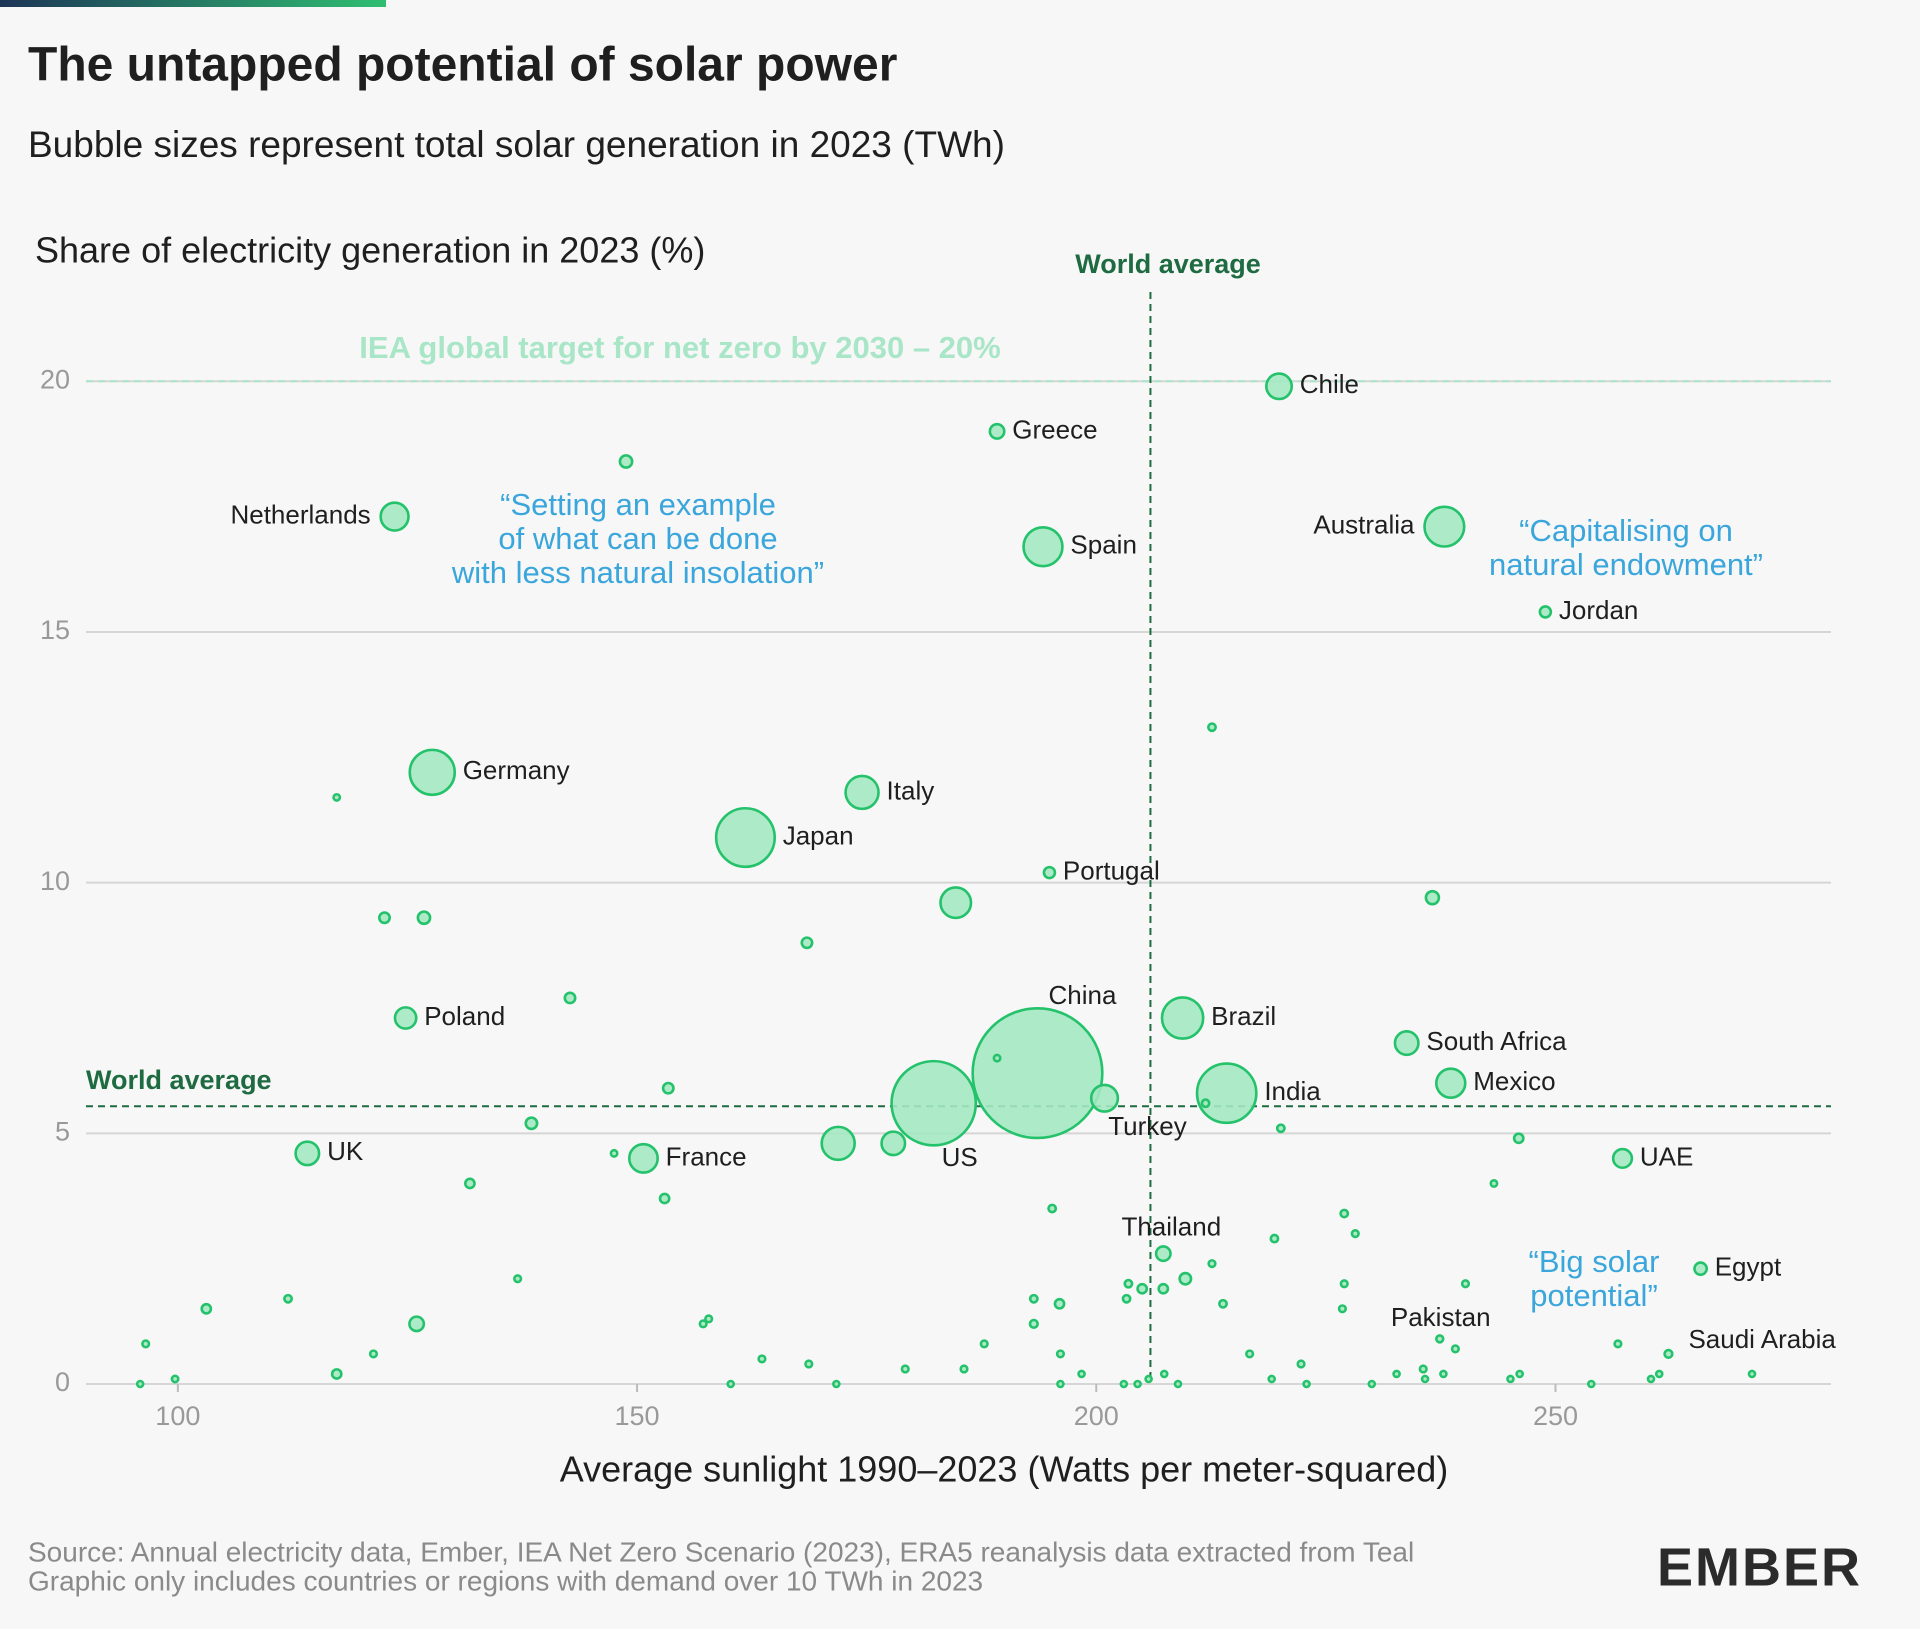 The width and height of the screenshot is (1920, 1629). Describe the element at coordinates (345, 1151) in the screenshot. I see `point-label: UK` at that location.